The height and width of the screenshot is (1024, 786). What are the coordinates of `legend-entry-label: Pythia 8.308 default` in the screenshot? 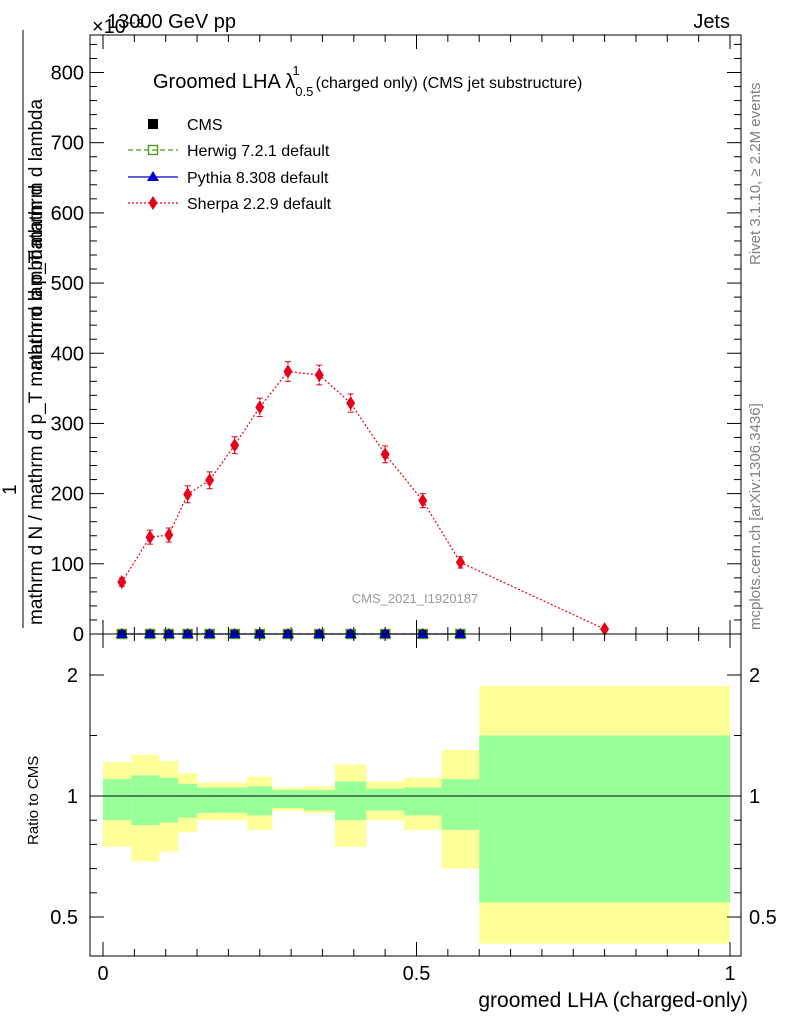 It's located at (258, 178).